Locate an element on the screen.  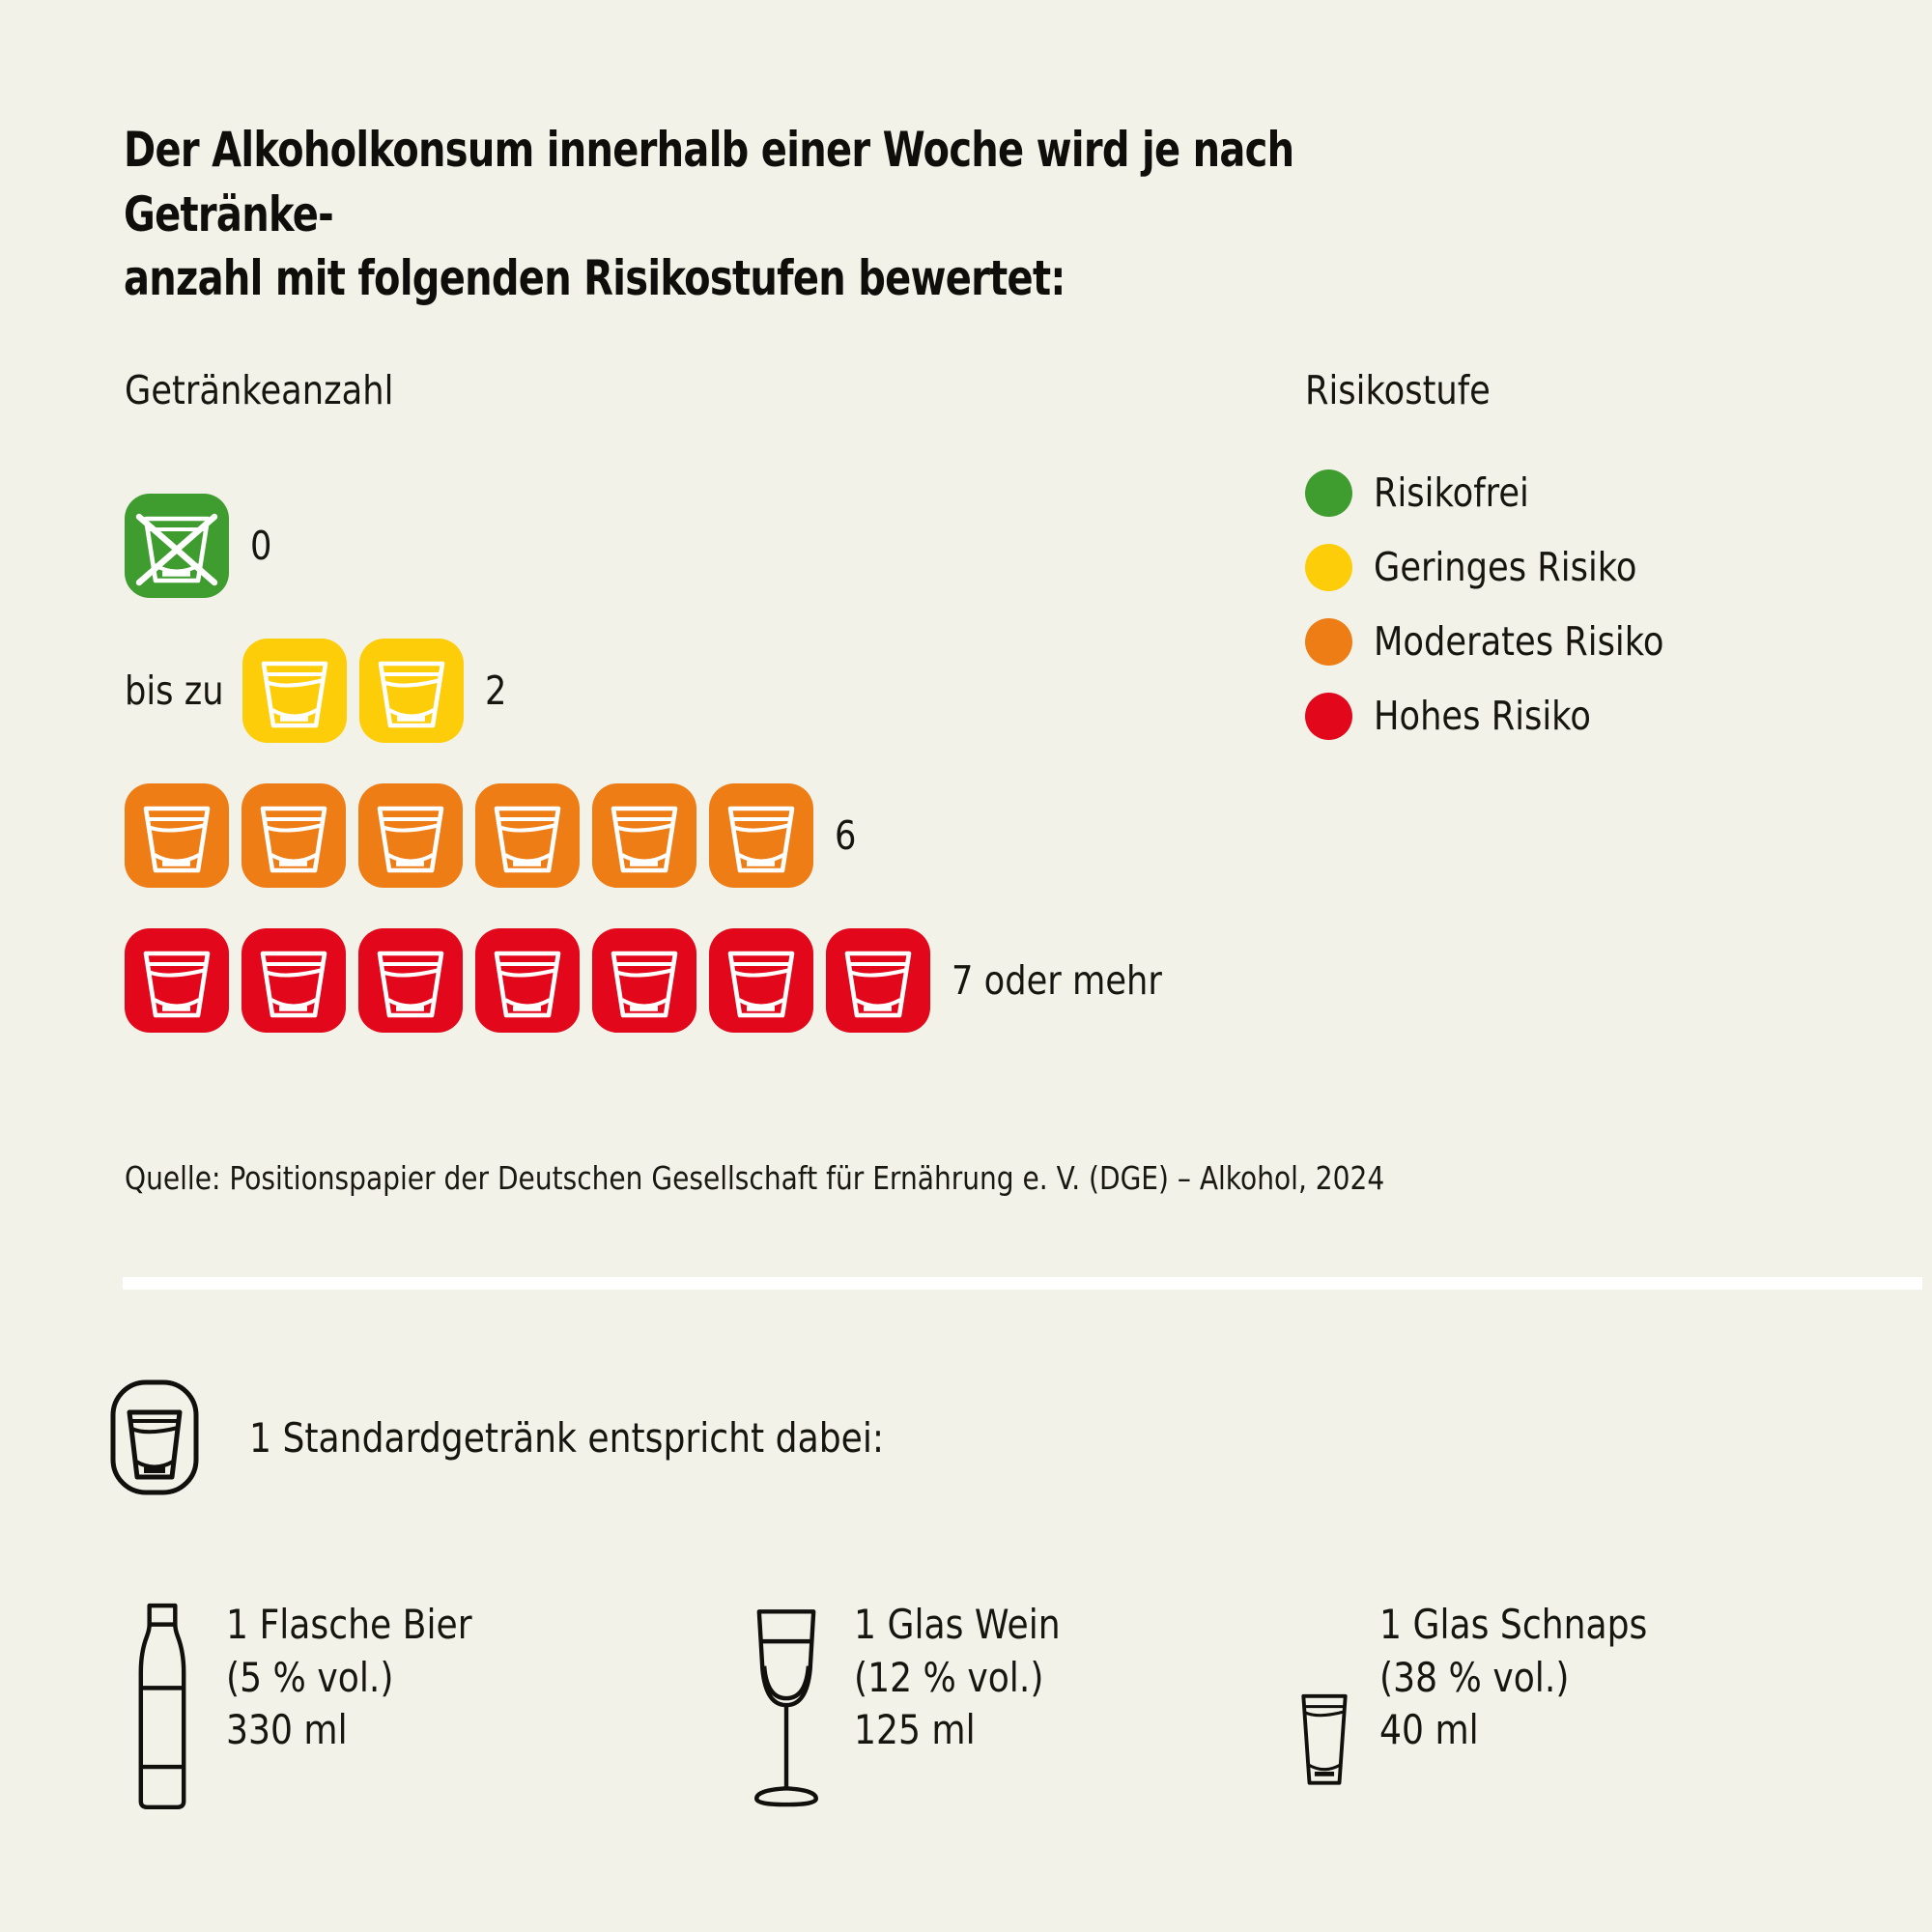
section-divider is located at coordinates (1022, 1283).